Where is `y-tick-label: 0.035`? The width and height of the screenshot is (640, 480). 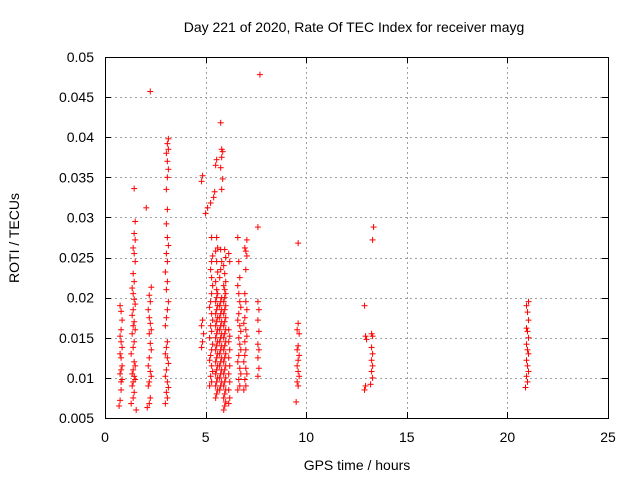 y-tick-label: 0.035 is located at coordinates (76, 177).